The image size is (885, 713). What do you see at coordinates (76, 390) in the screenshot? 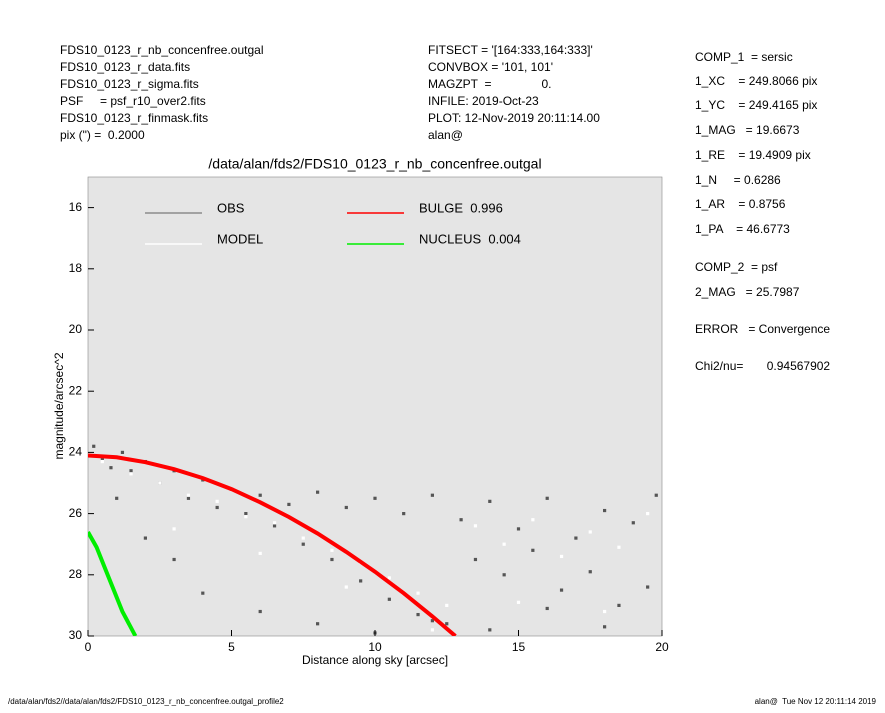
I see `y-tick-label: 22` at bounding box center [76, 390].